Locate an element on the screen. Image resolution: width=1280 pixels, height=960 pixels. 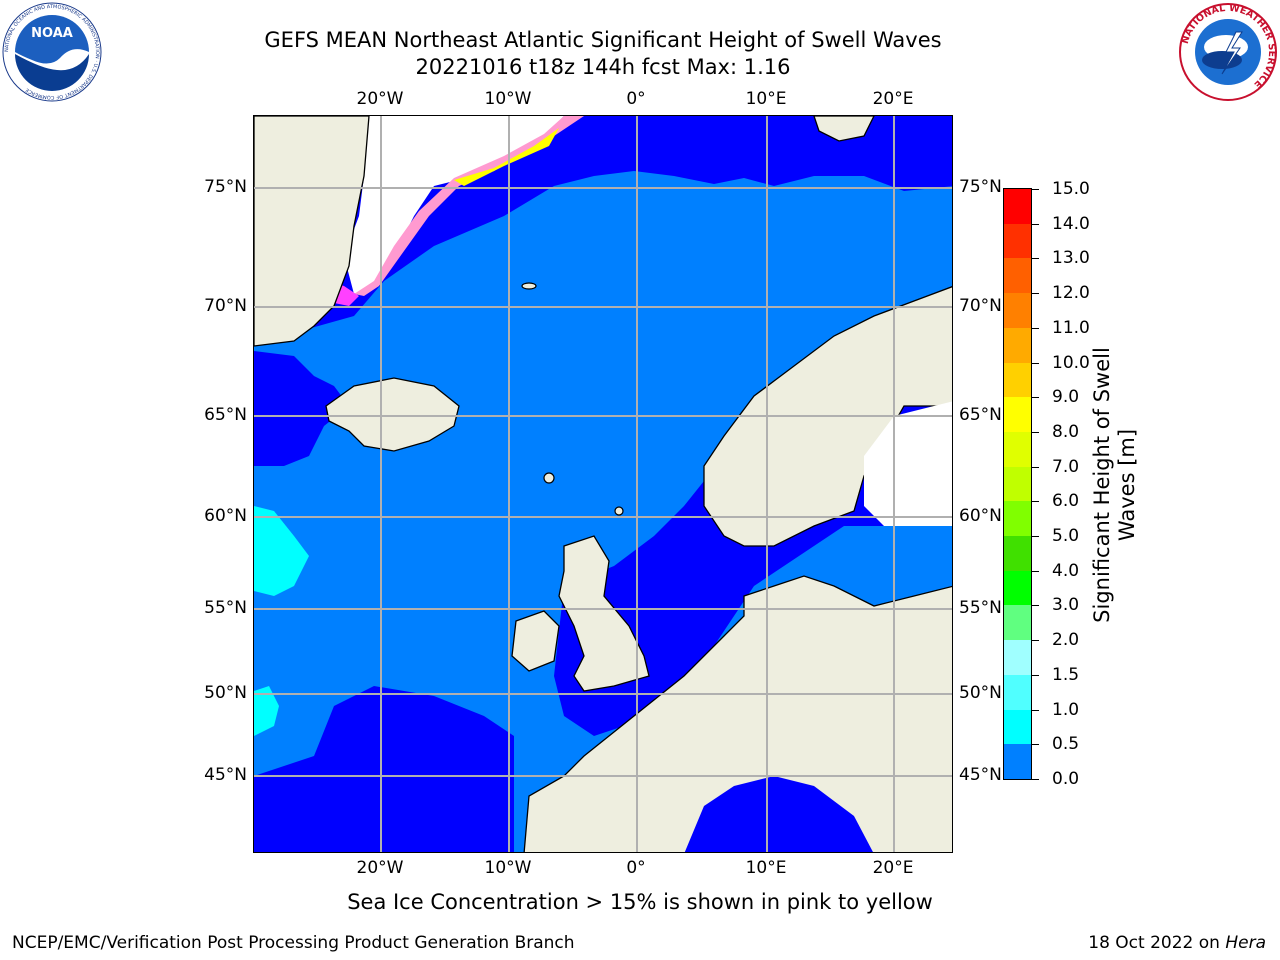
y-tick-label-right: 70°N is located at coordinates (980, 306).